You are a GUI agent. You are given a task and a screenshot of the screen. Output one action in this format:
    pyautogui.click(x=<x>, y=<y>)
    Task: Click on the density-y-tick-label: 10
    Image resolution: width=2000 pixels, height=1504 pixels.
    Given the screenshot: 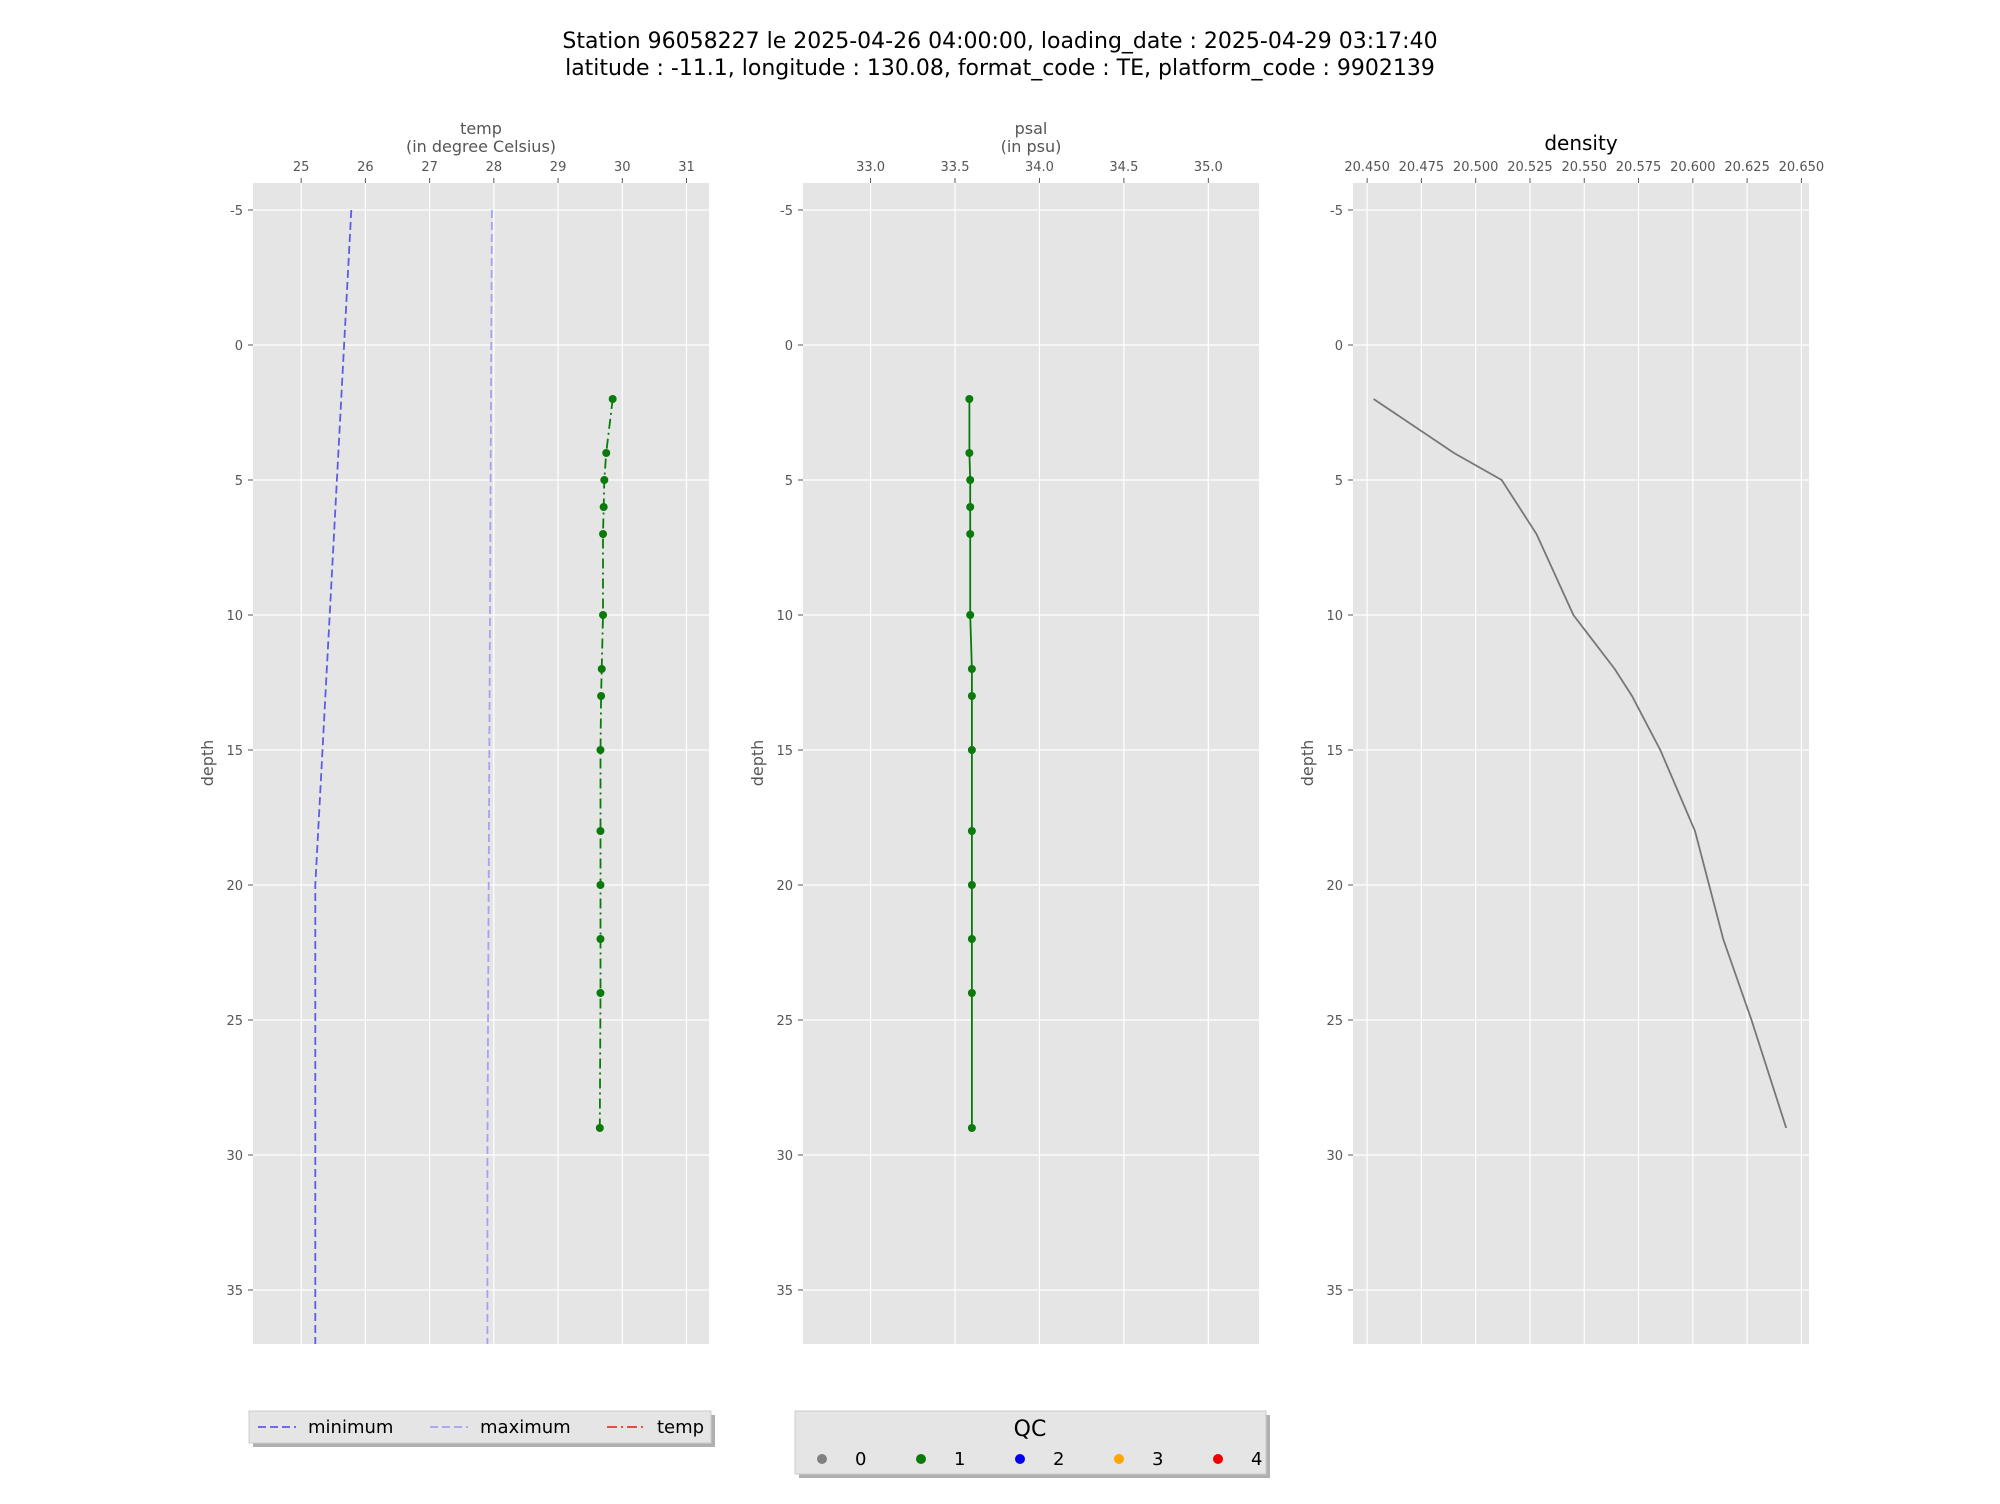 What is the action you would take?
    pyautogui.click(x=1334, y=616)
    